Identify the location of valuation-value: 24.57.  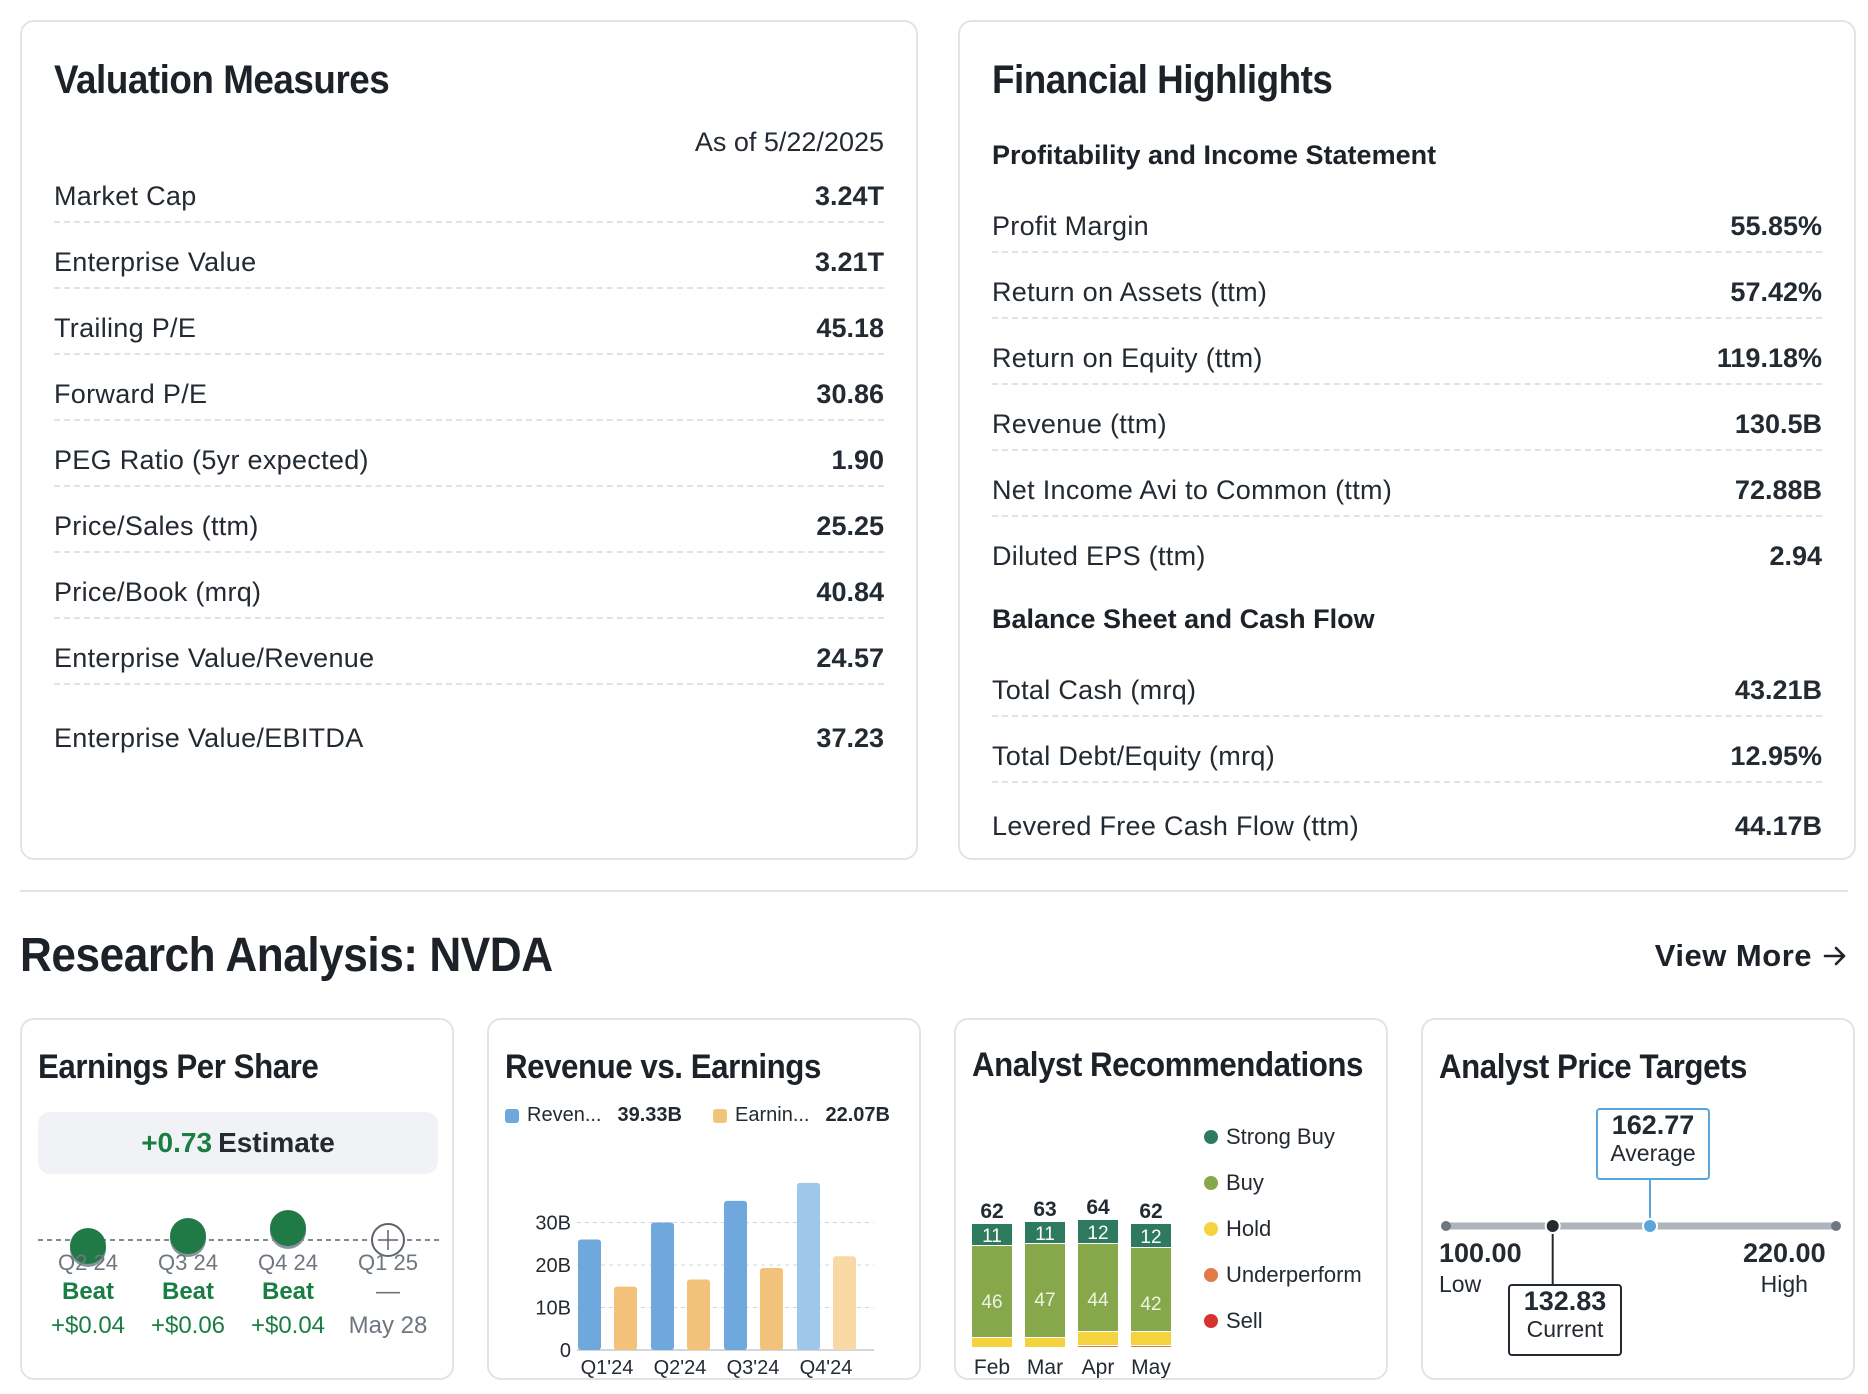
(850, 658).